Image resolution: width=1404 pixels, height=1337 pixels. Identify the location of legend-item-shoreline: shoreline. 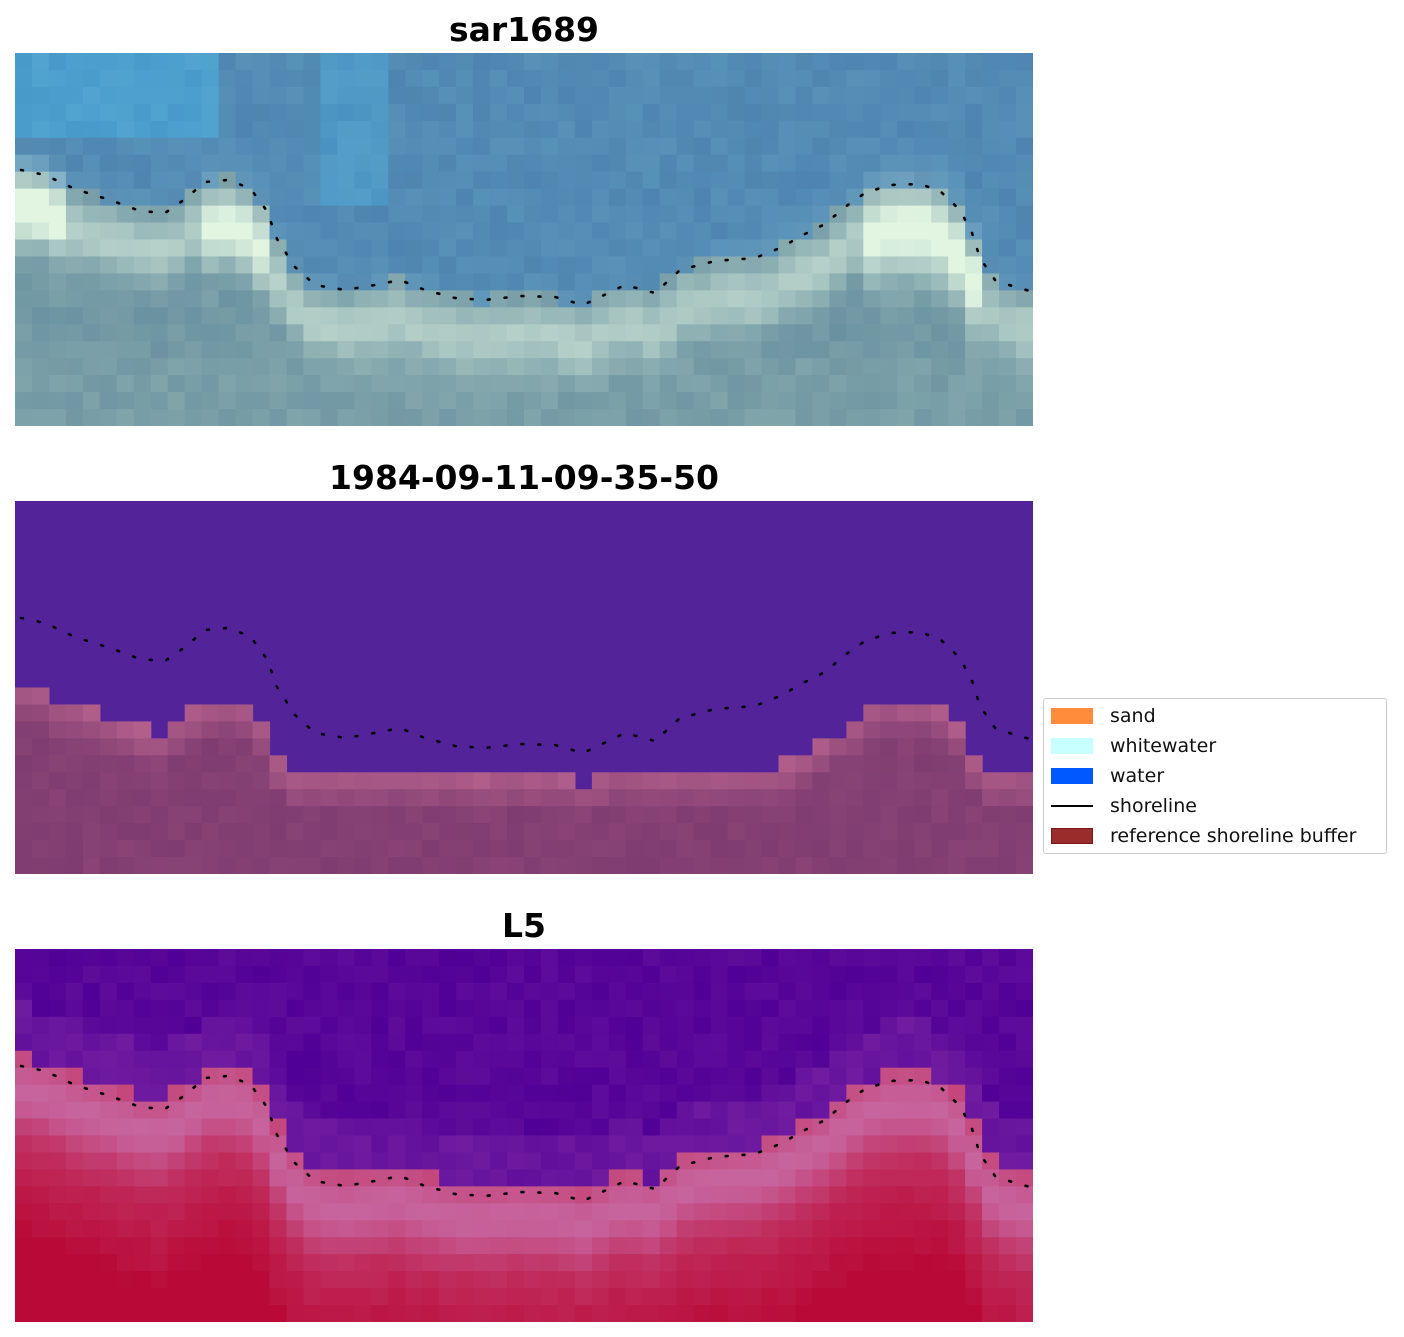
(1124, 806).